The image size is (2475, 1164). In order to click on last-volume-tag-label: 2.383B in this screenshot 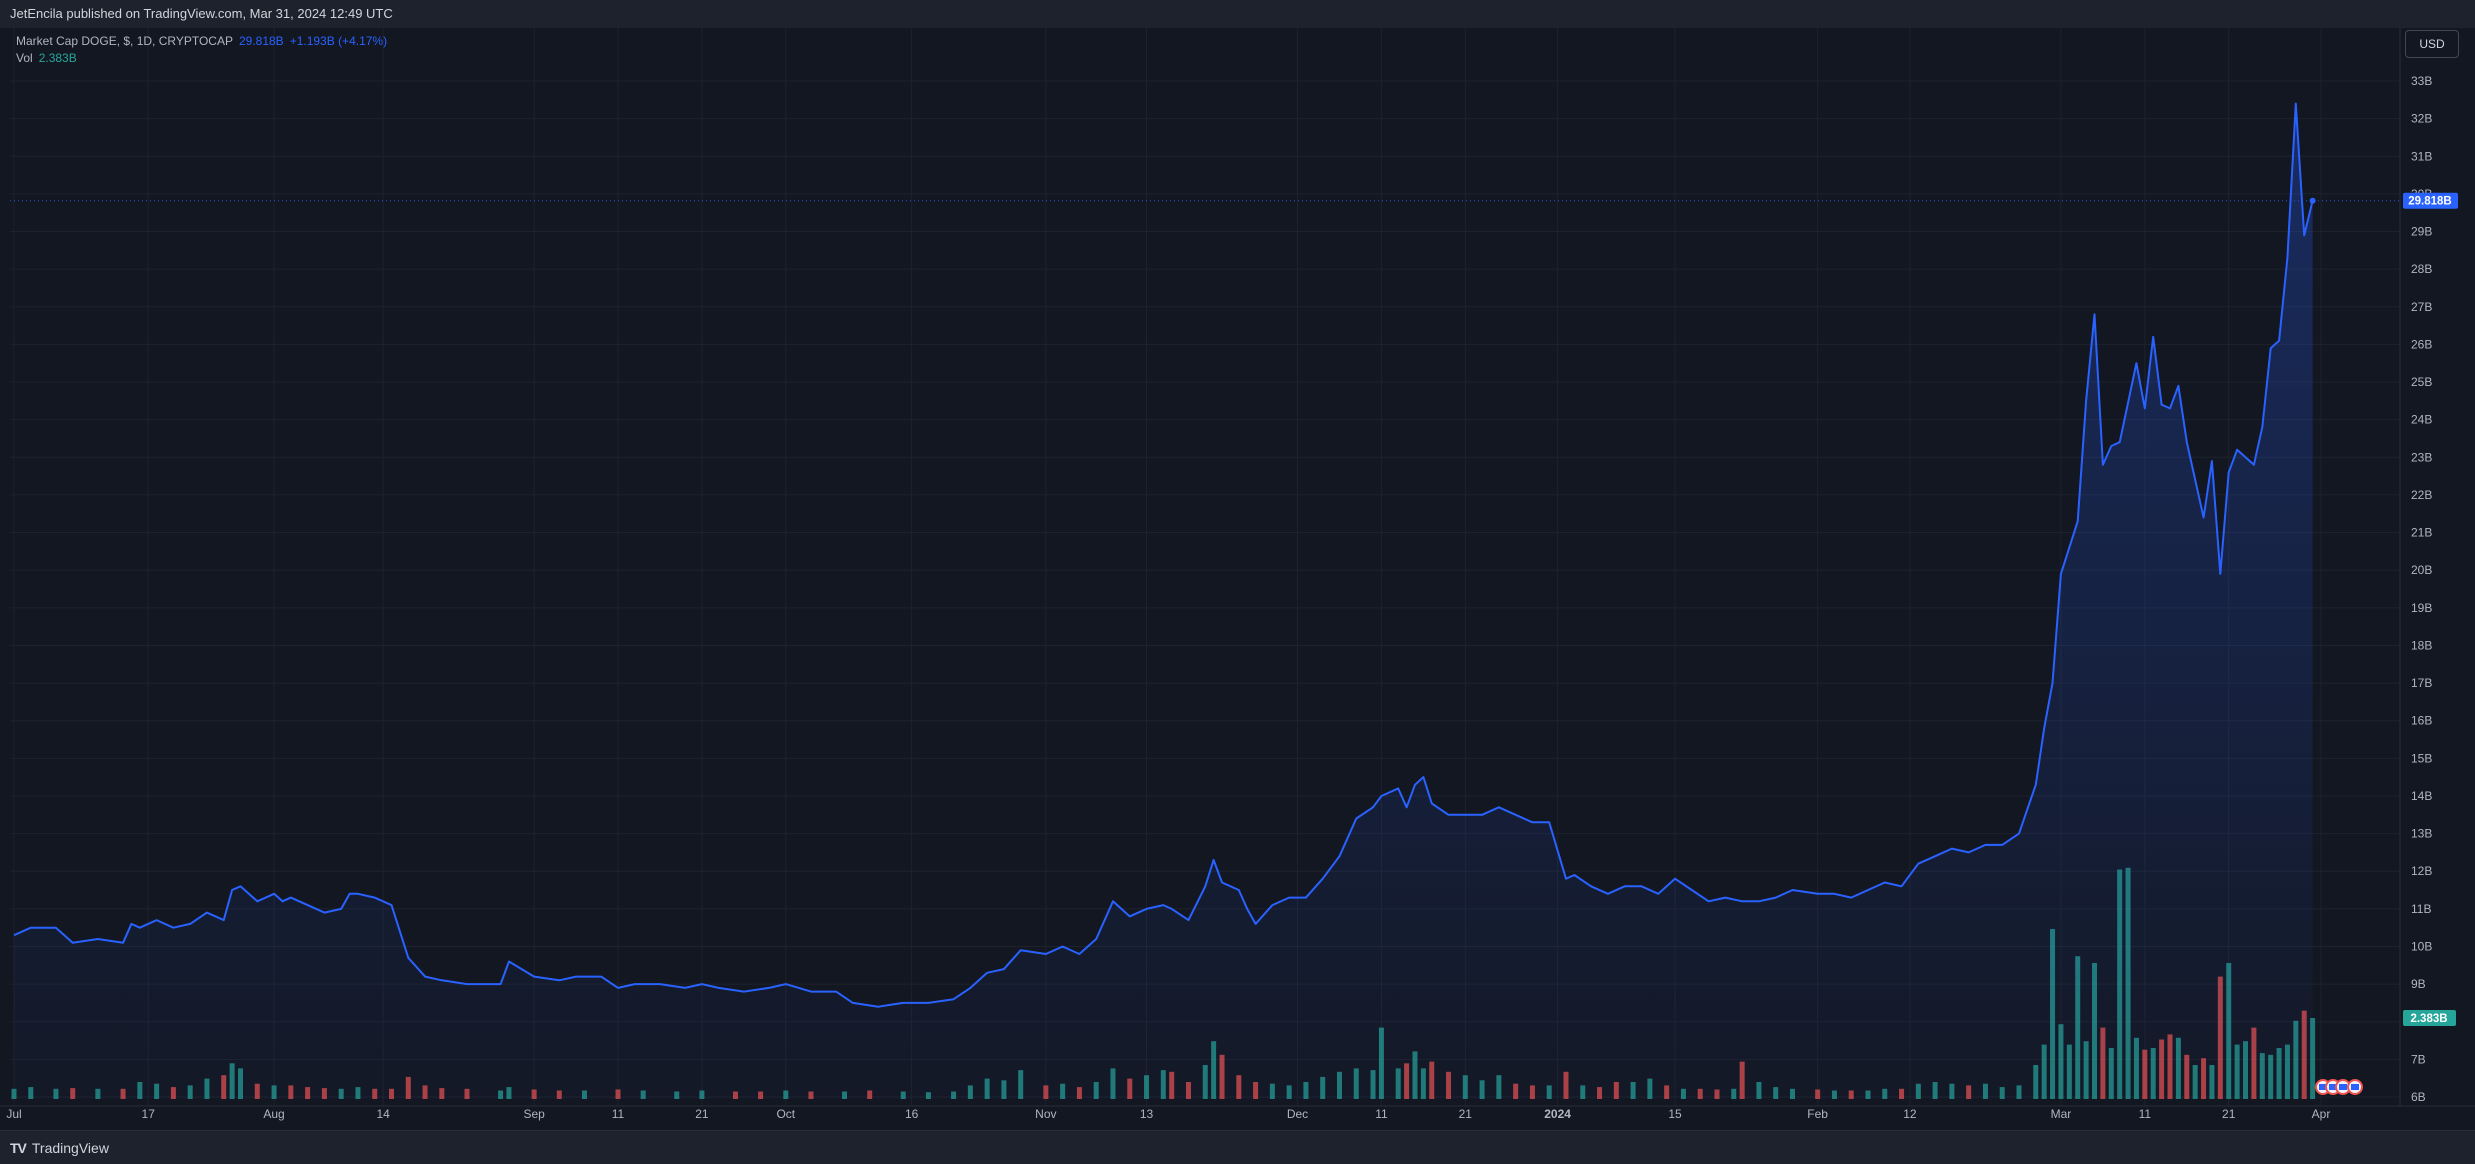, I will do `click(2428, 1019)`.